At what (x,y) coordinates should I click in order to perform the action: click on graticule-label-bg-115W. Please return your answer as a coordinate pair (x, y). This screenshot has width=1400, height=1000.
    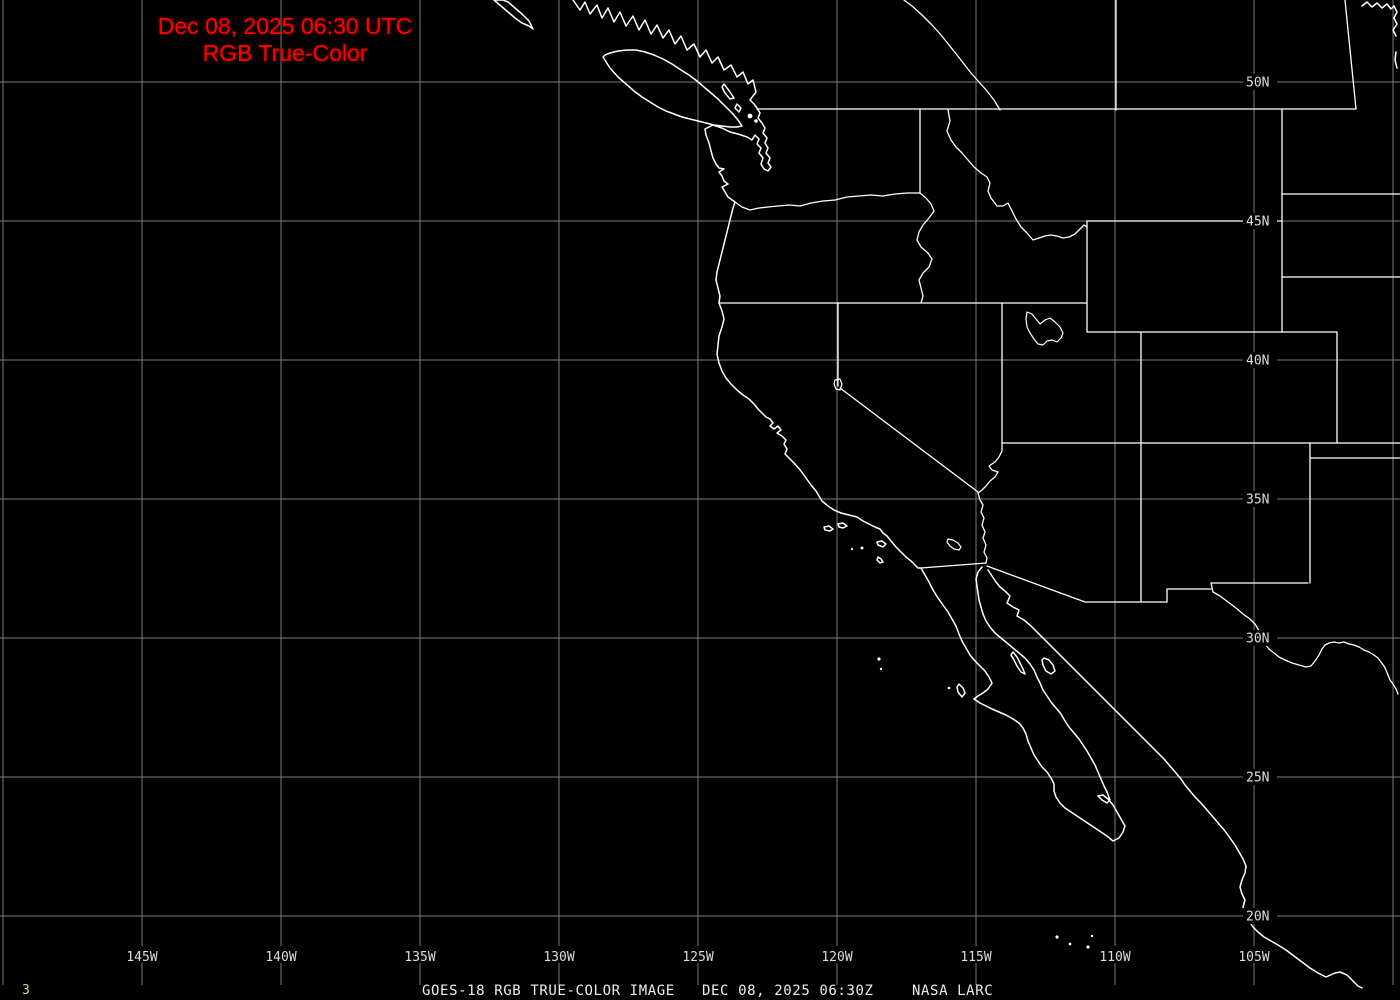
    Looking at the image, I should click on (976, 955).